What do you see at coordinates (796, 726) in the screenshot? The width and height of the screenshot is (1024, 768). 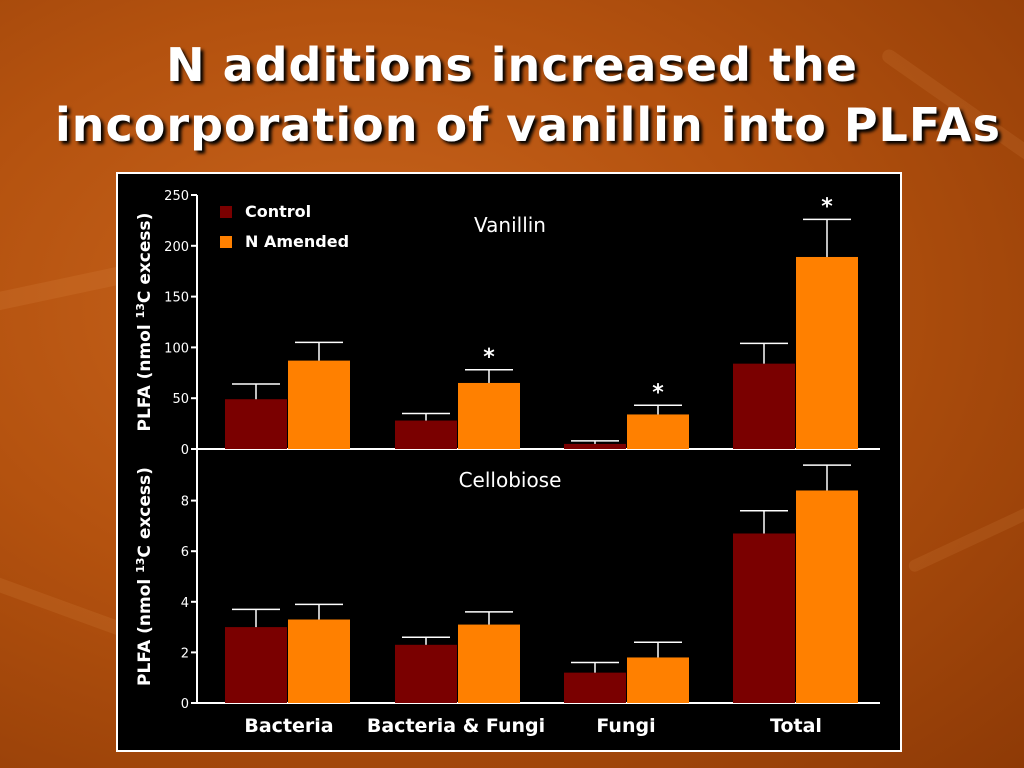 I see `x-tick-label: Total` at bounding box center [796, 726].